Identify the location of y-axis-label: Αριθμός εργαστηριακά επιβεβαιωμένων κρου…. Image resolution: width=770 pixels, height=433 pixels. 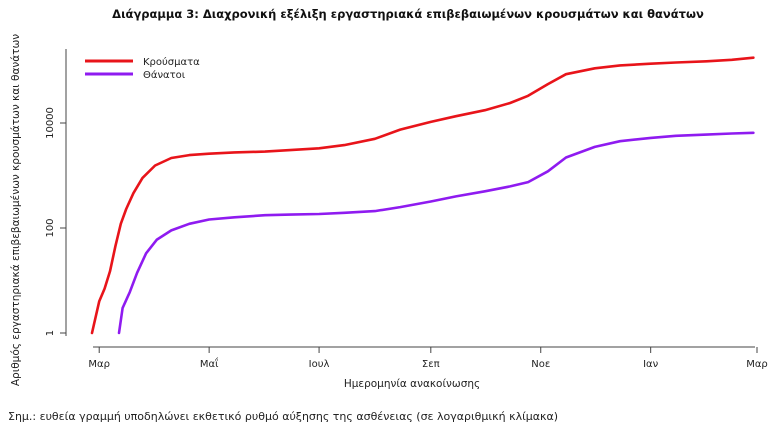
(16, 210).